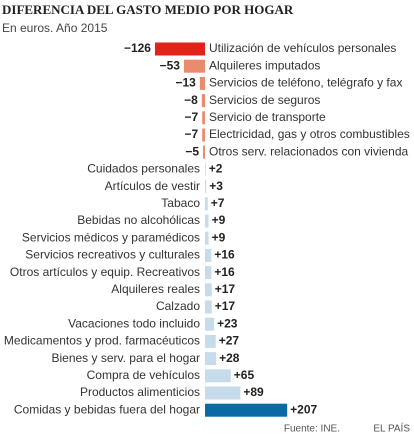 The width and height of the screenshot is (414, 437). Describe the element at coordinates (185, 83) in the screenshot. I see `value-label: −13` at that location.